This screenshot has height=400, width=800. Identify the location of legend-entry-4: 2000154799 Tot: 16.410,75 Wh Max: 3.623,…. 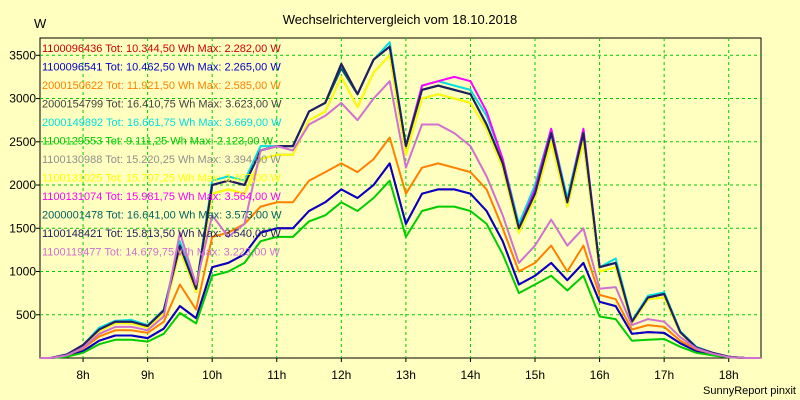
(162, 105).